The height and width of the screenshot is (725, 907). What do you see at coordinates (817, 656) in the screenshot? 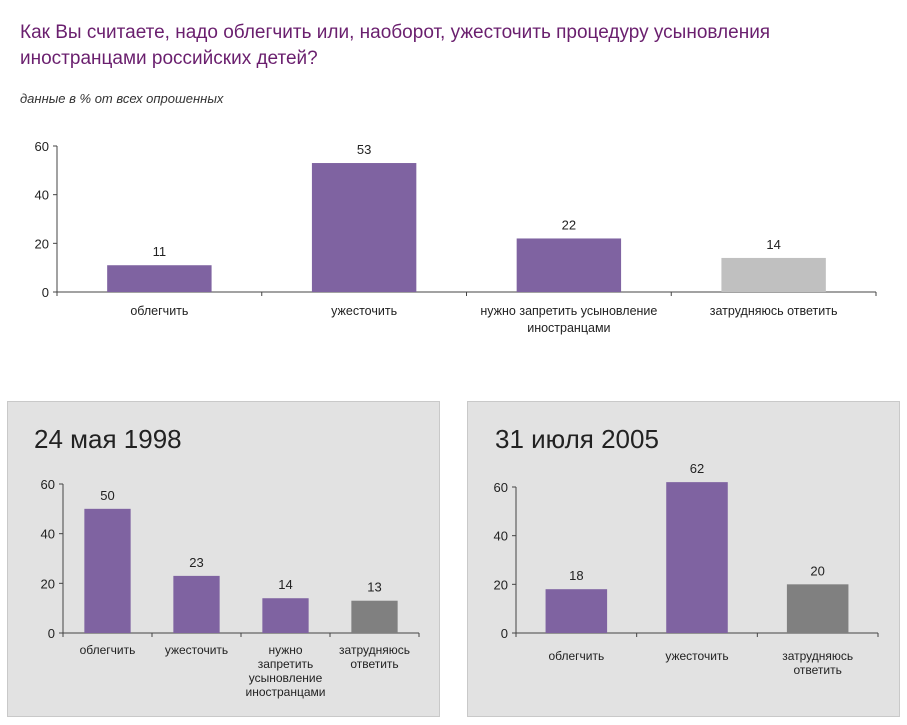
I see `p2005-category-label-line: затрудняюсь` at bounding box center [817, 656].